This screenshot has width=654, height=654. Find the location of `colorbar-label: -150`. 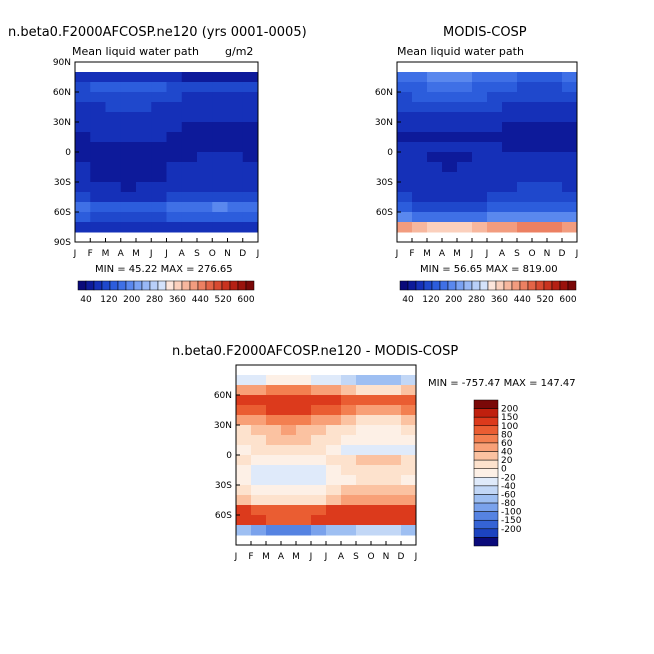

colorbar-label: -150 is located at coordinates (511, 521).